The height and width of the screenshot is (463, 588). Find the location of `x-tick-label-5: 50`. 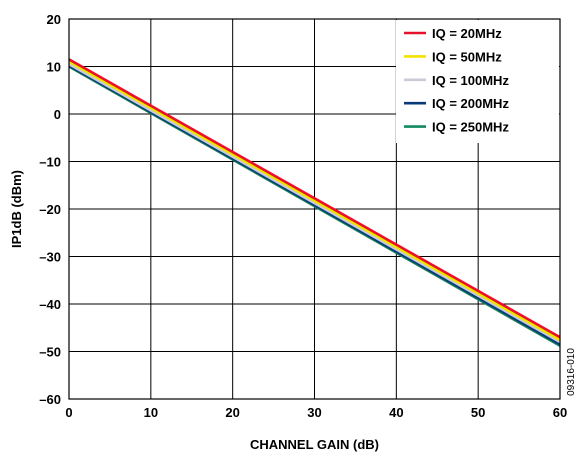

x-tick-label-5: 50 is located at coordinates (478, 412).